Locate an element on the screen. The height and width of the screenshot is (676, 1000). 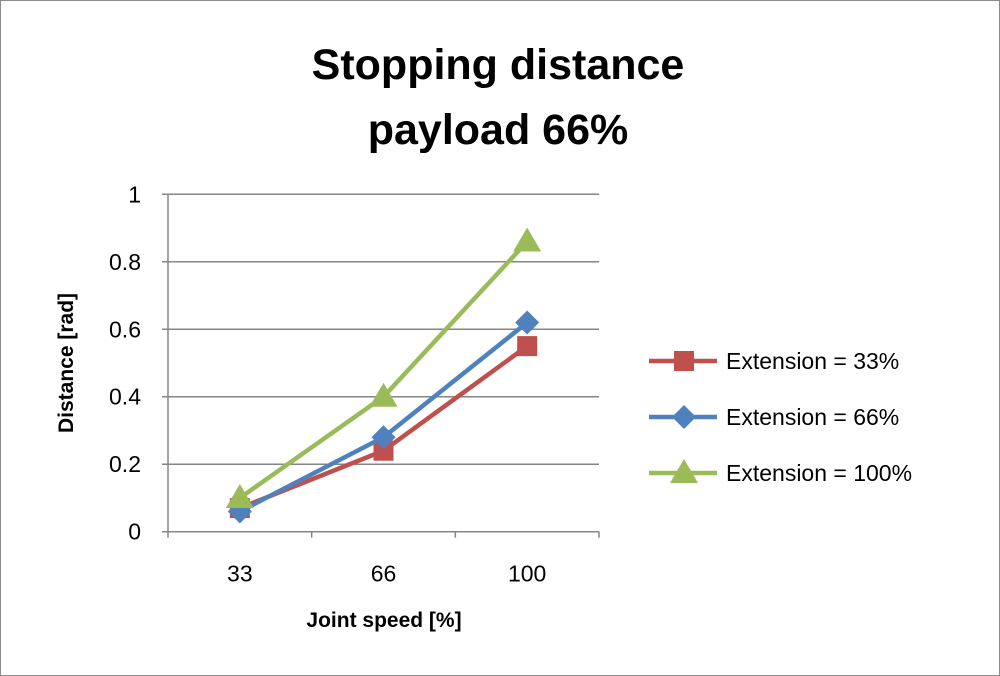
chart-subtitle: payload 66% is located at coordinates (498, 130).